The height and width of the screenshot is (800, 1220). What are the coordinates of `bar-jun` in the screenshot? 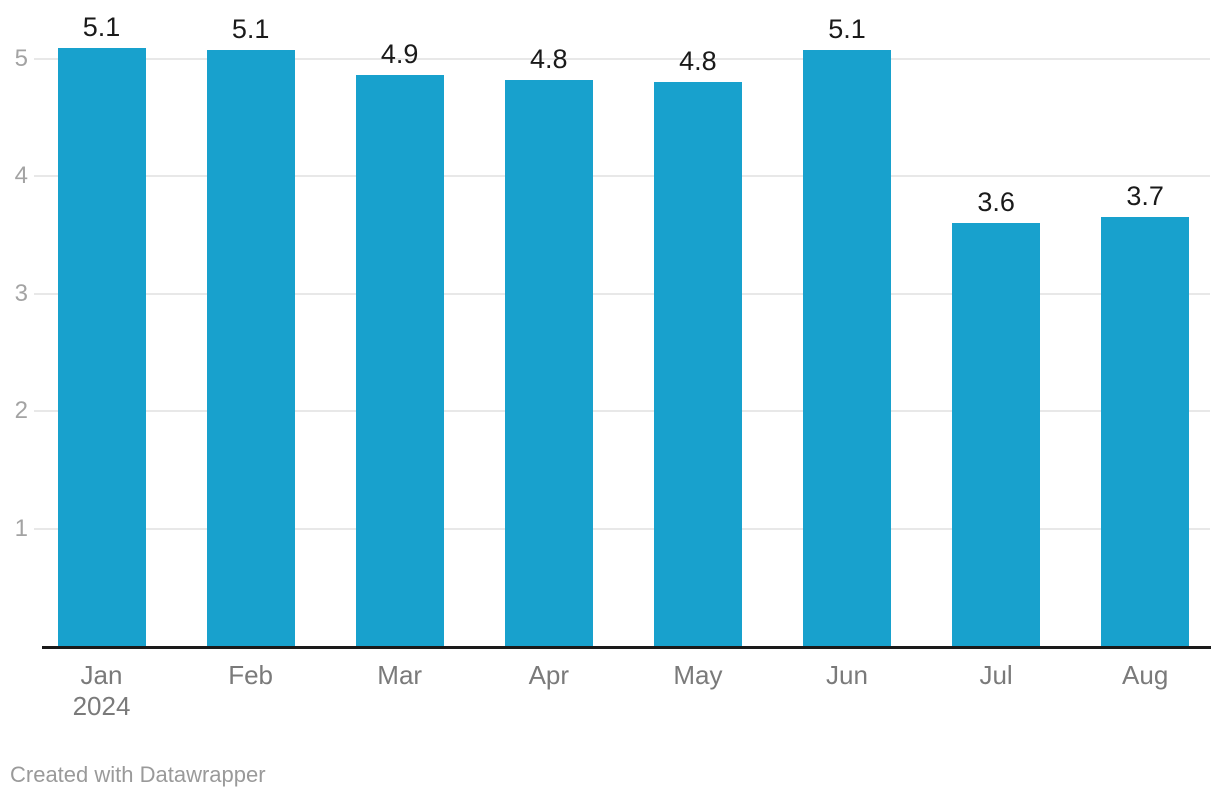 It's located at (847, 347).